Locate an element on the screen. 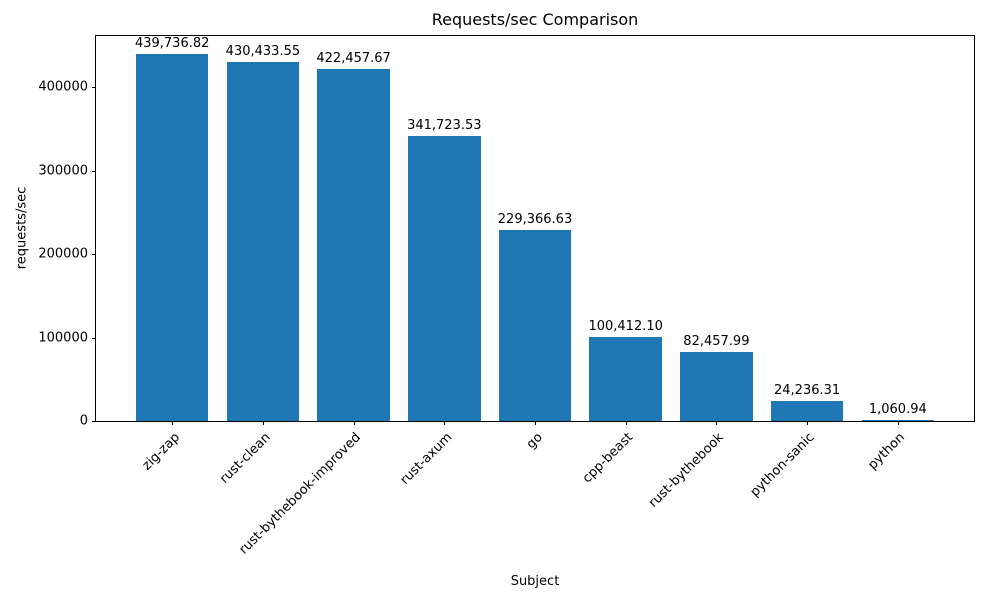  bar-value-label: 341,723.53 is located at coordinates (444, 126).